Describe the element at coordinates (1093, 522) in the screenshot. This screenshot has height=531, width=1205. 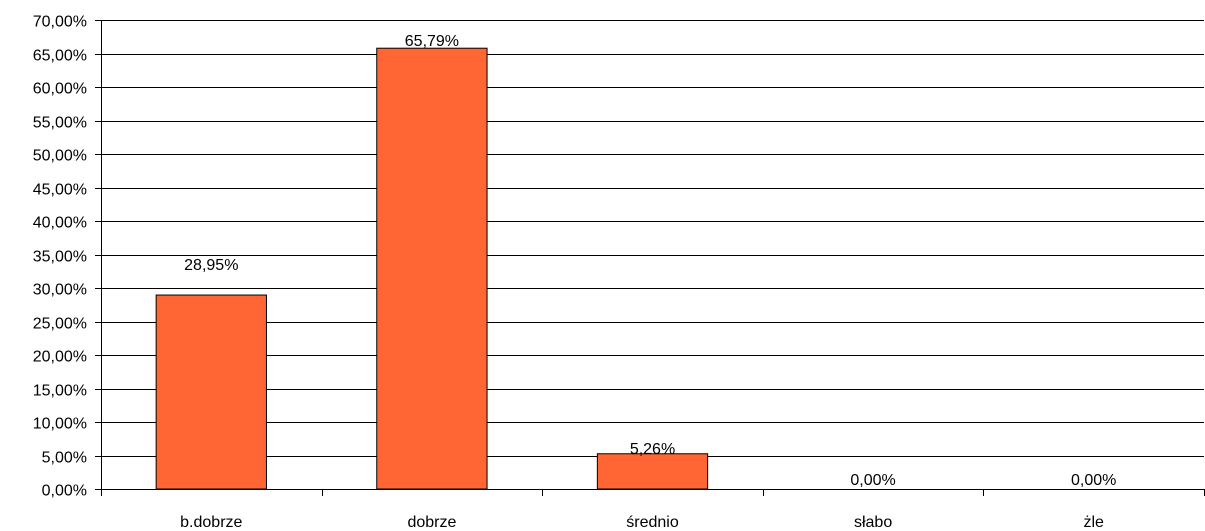
I see `x-category-label: żle` at that location.